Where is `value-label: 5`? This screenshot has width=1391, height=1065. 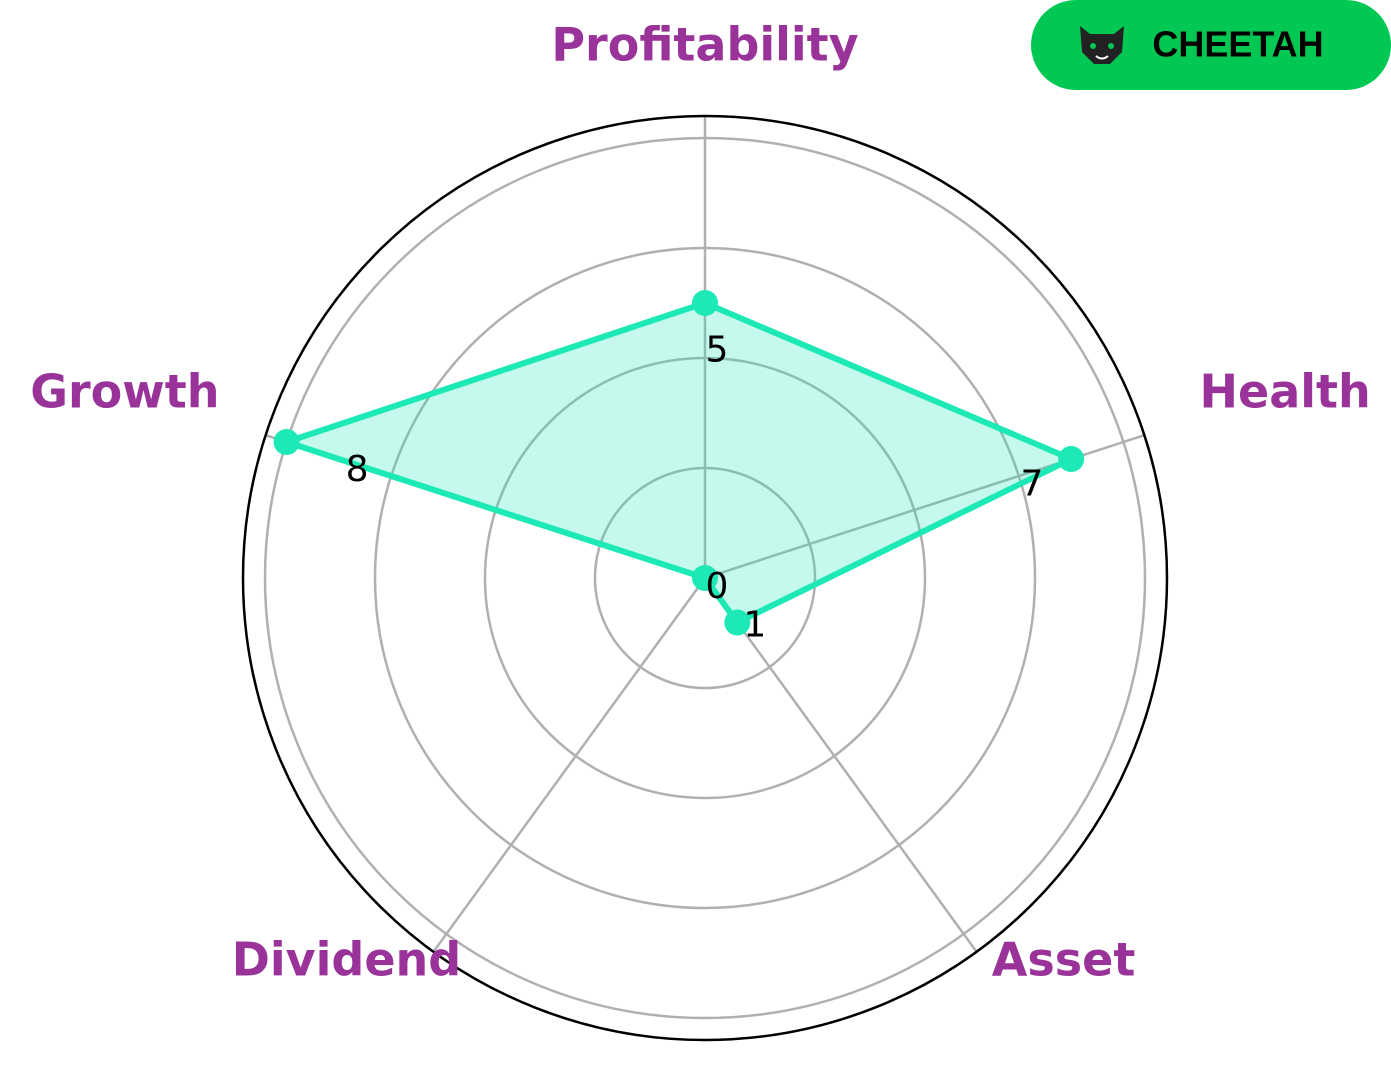 value-label: 5 is located at coordinates (717, 350).